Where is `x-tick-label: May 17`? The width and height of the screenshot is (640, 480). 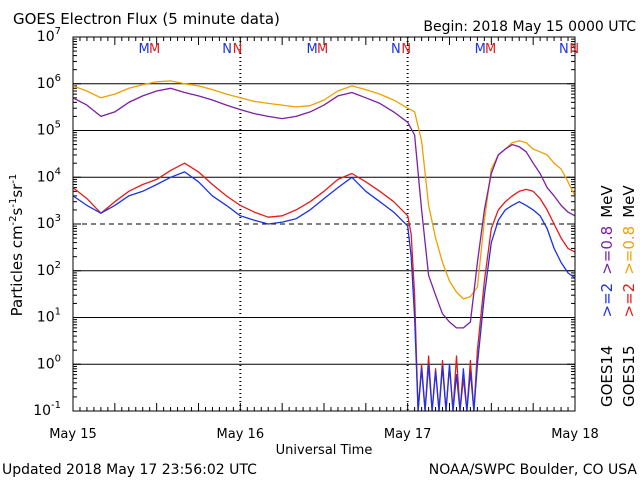
x-tick-label: May 17 is located at coordinates (408, 434).